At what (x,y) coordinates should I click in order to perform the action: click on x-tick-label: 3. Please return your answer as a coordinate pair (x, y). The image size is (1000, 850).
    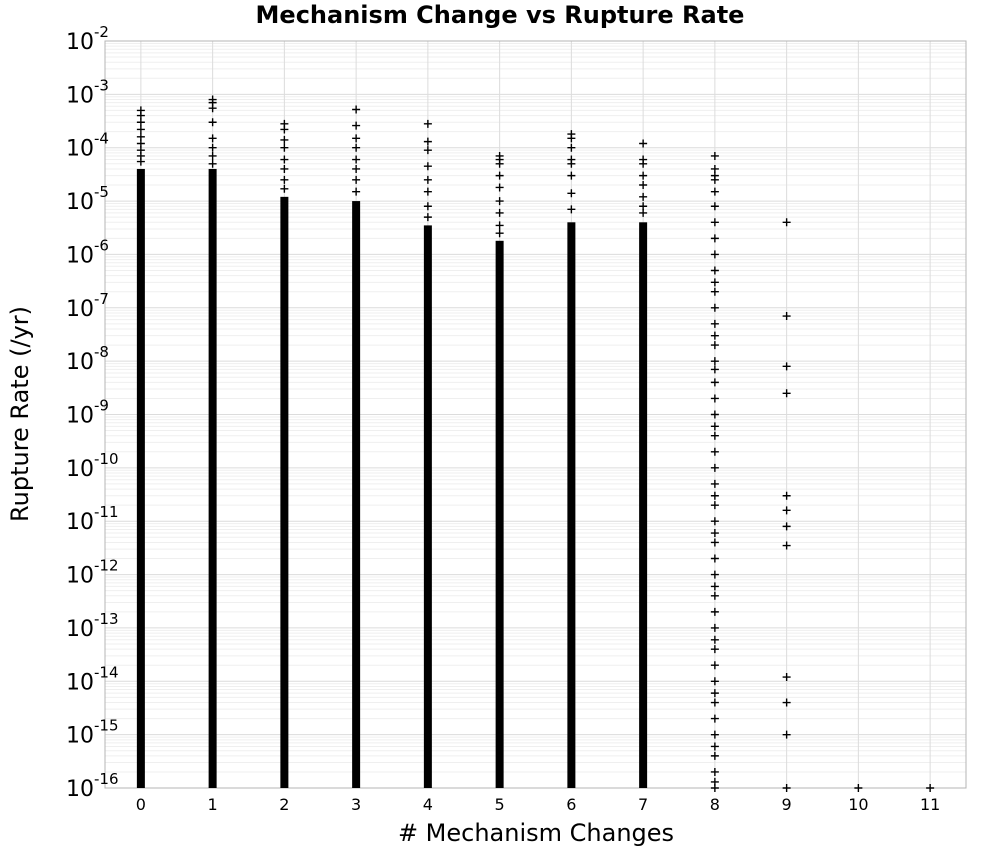
    Looking at the image, I should click on (356, 804).